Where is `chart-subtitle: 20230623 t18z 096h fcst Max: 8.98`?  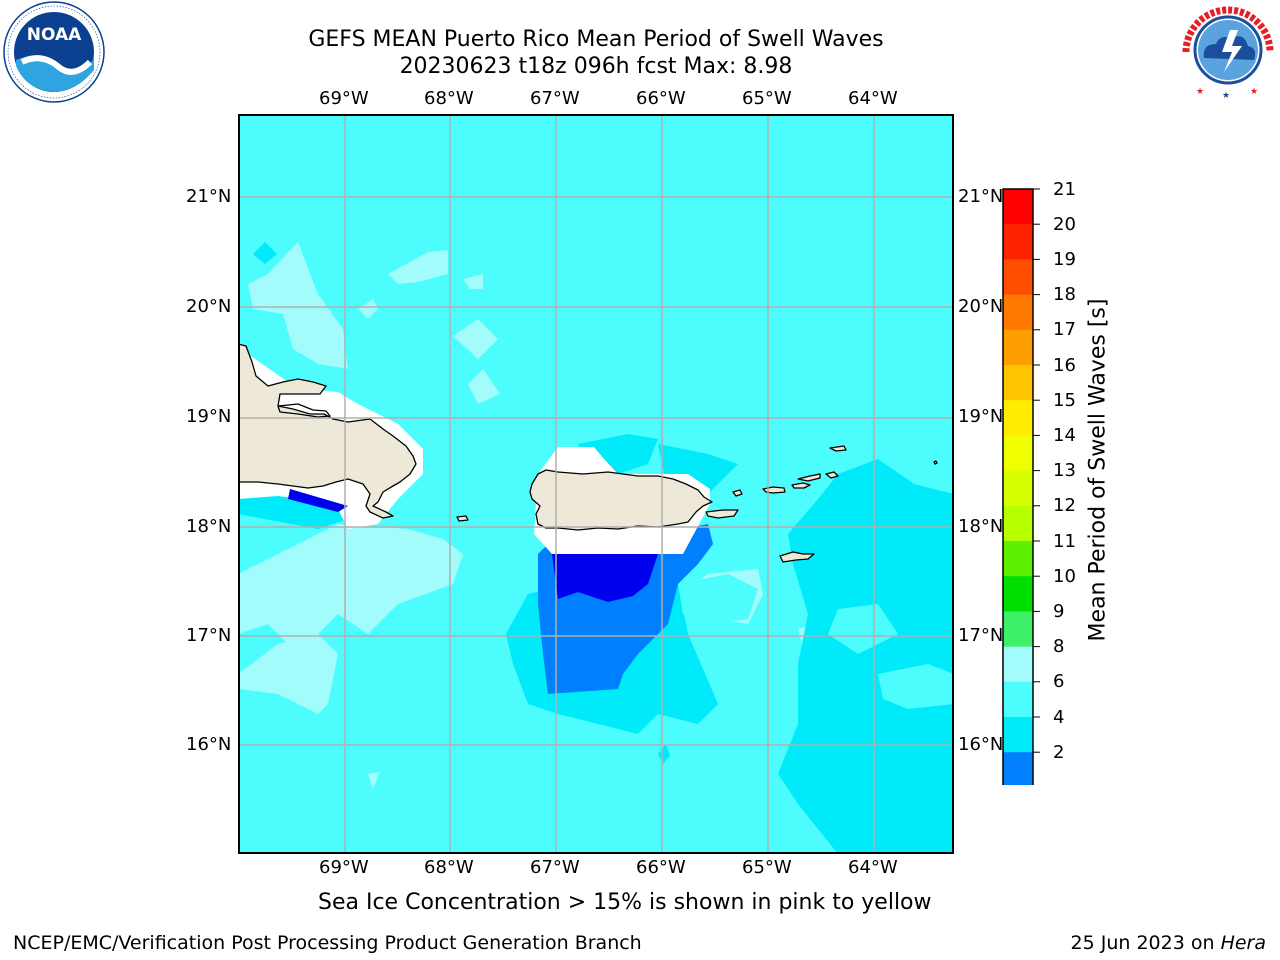
chart-subtitle: 20230623 t18z 096h fcst Max: 8.98 is located at coordinates (596, 66).